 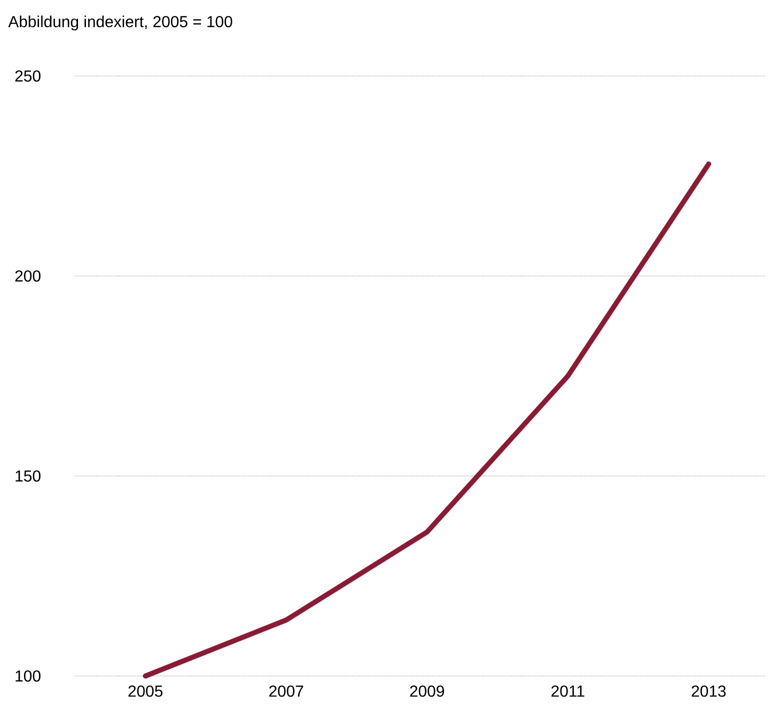 I want to click on x-tick-label: 2005, so click(x=145, y=691).